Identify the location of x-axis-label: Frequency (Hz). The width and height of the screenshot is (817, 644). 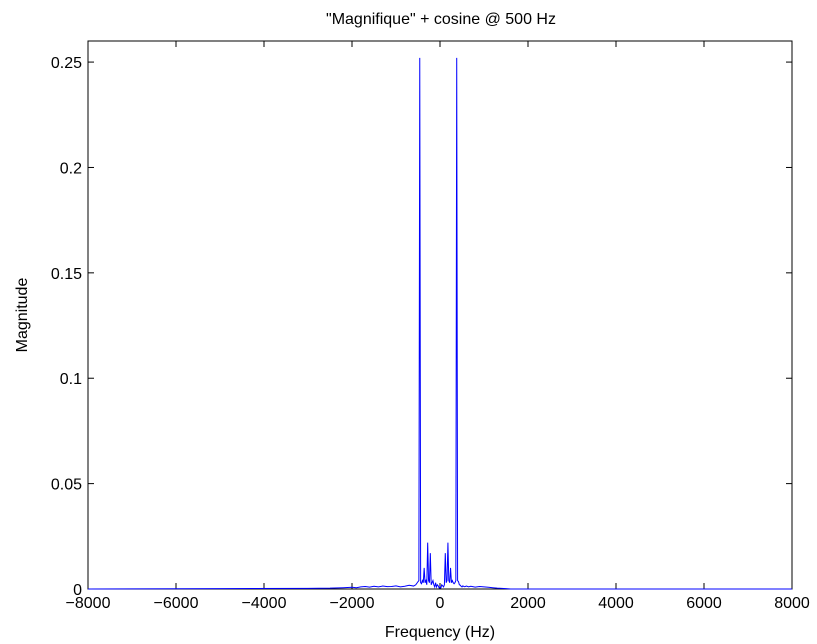
(440, 632).